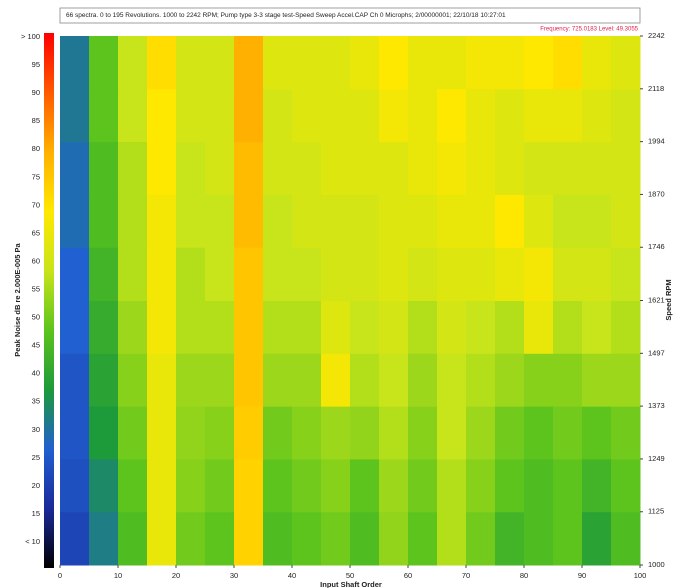 This screenshot has height=588, width=681. Describe the element at coordinates (36, 373) in the screenshot. I see `colorbar-tick-label: 40` at that location.